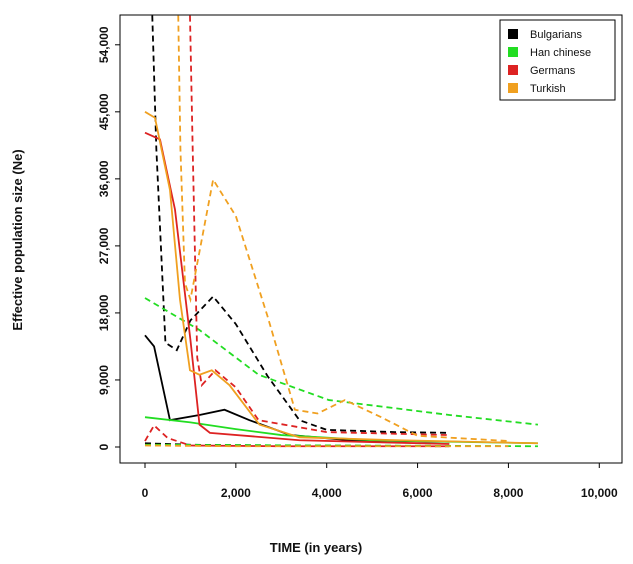 This screenshot has width=633, height=564. Describe the element at coordinates (297, 388) in the screenshot. I see `series-line` at that location.